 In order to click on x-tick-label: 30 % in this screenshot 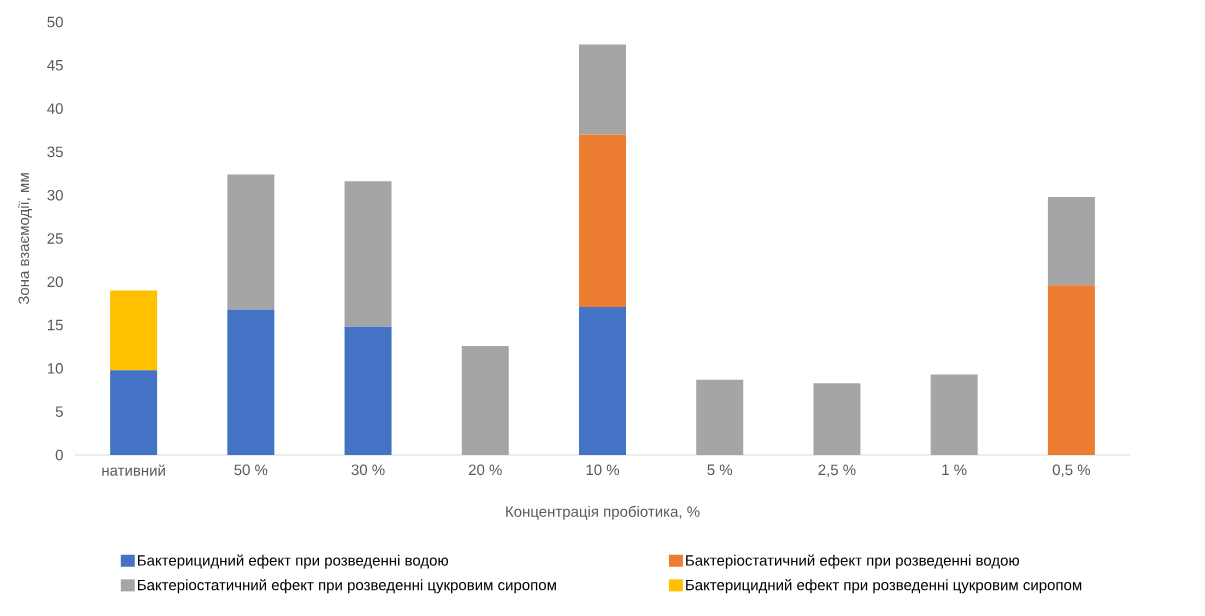, I will do `click(368, 470)`.